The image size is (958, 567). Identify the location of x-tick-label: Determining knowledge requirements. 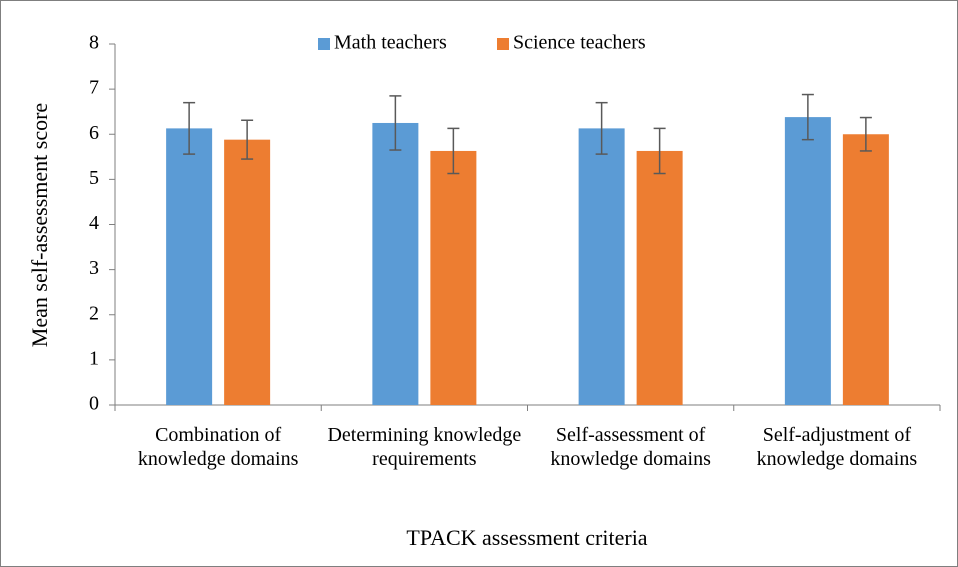
(424, 447).